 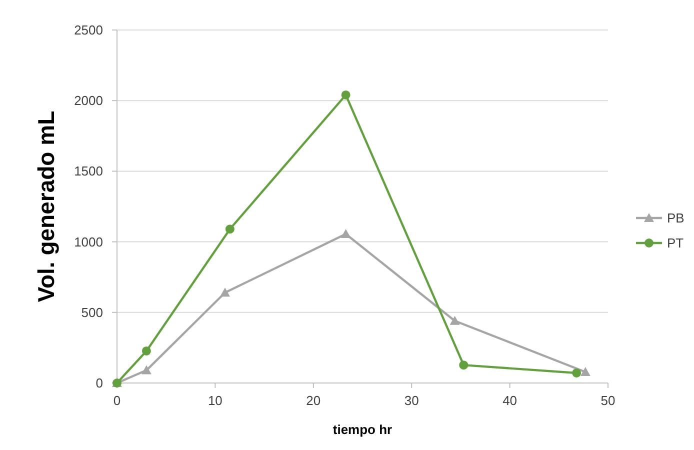 What do you see at coordinates (675, 218) in the screenshot?
I see `legend-label: PB` at bounding box center [675, 218].